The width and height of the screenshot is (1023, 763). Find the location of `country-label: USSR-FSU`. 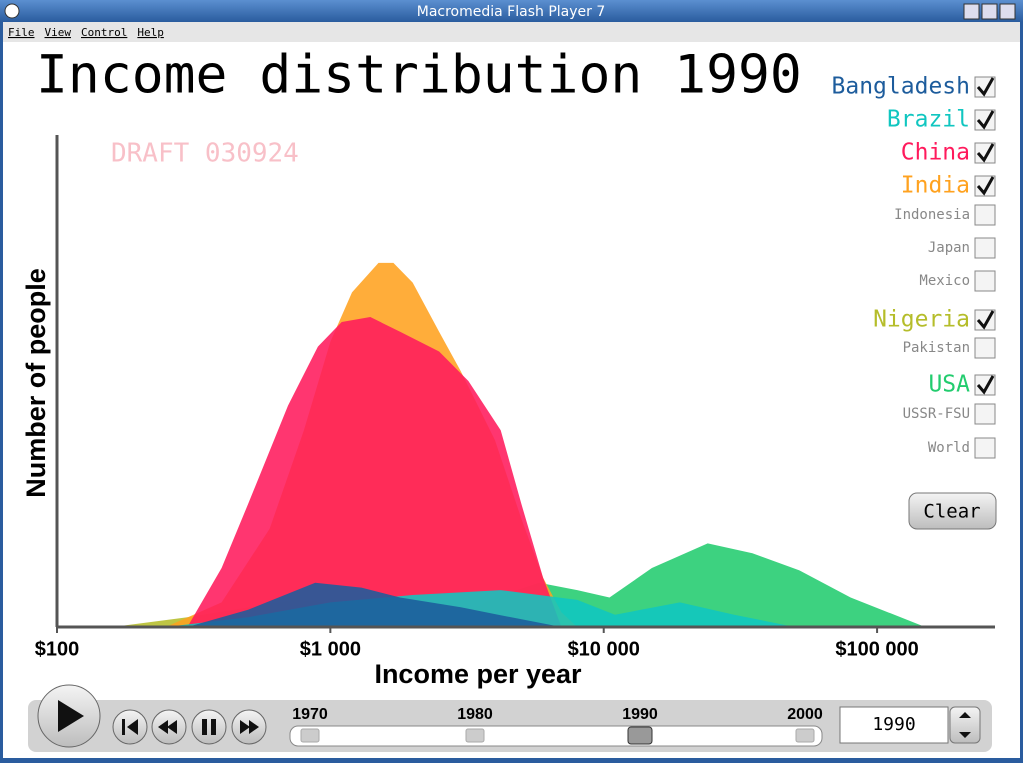

country-label: USSR-FSU is located at coordinates (936, 414).